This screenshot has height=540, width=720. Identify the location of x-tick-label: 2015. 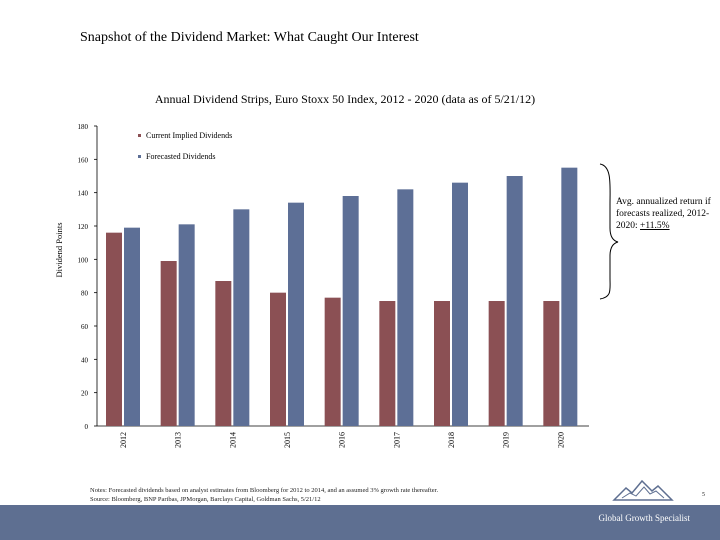
(287, 440).